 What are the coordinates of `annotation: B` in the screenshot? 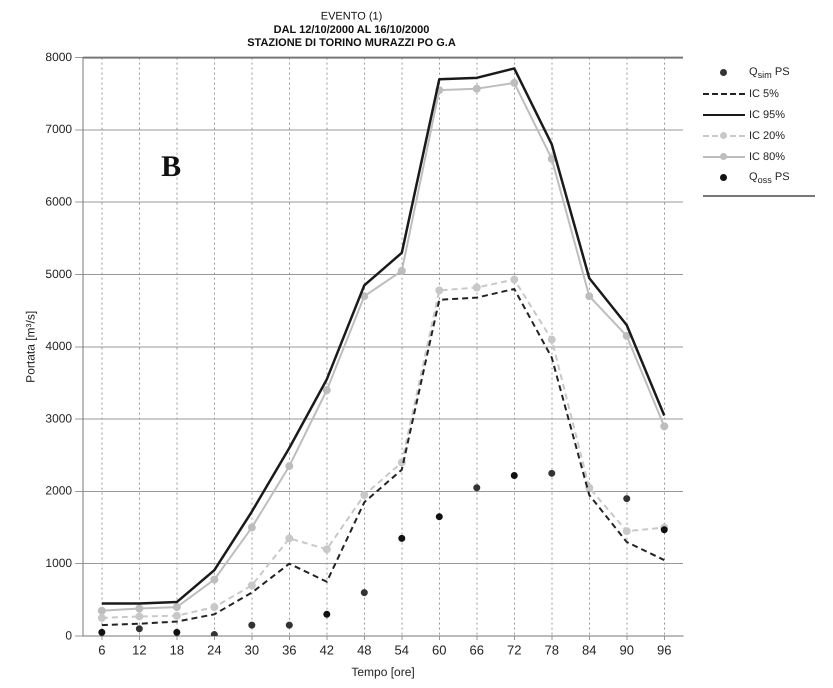 It's located at (171, 167).